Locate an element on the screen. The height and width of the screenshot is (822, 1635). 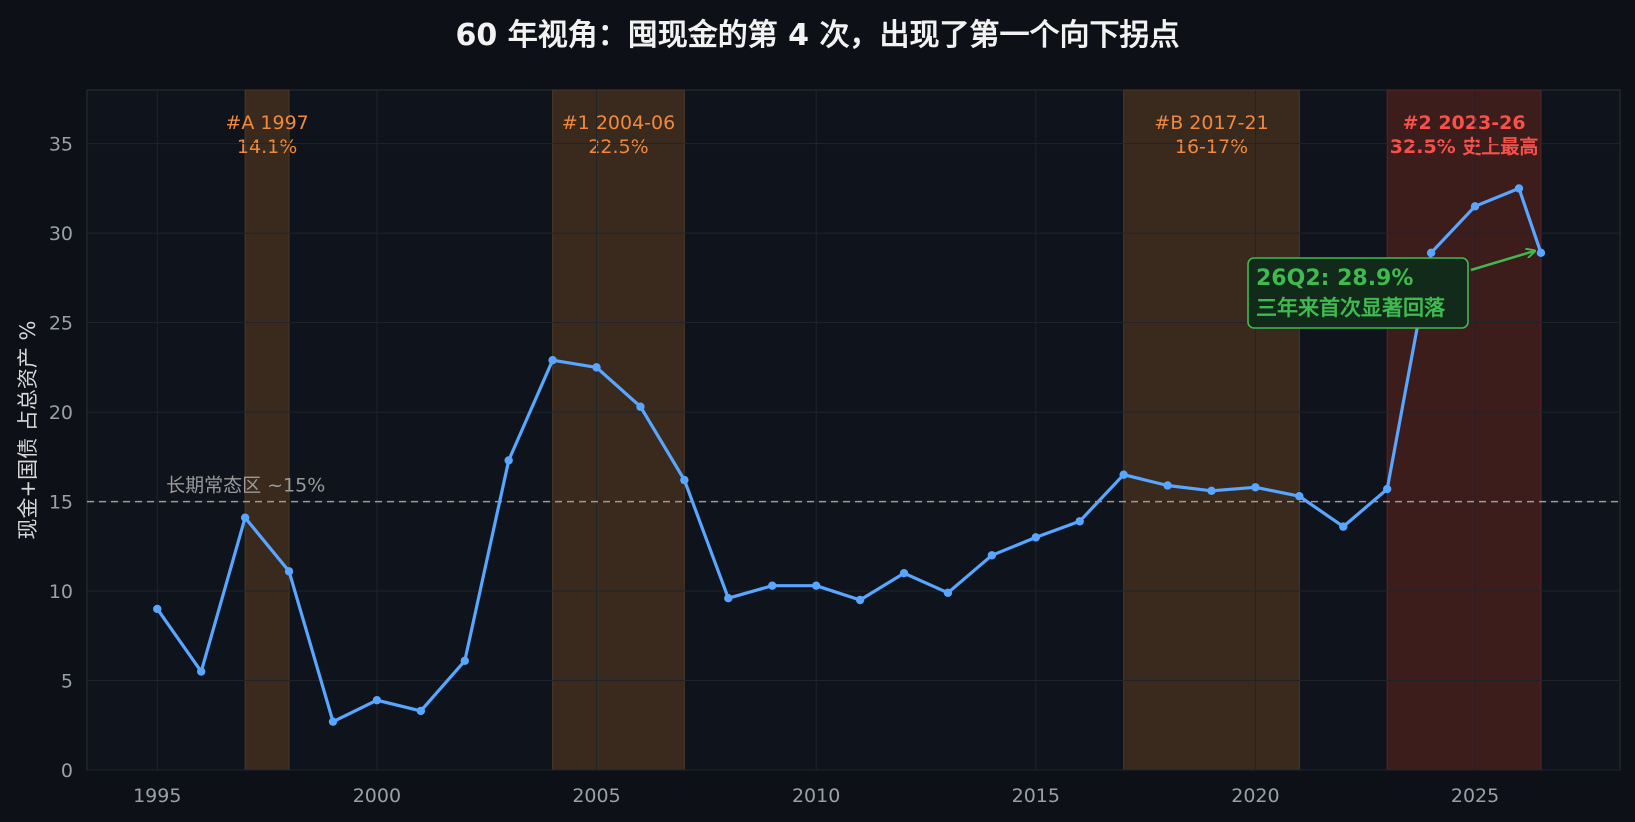
band-label-1: #1 2004-06 is located at coordinates (618, 123).